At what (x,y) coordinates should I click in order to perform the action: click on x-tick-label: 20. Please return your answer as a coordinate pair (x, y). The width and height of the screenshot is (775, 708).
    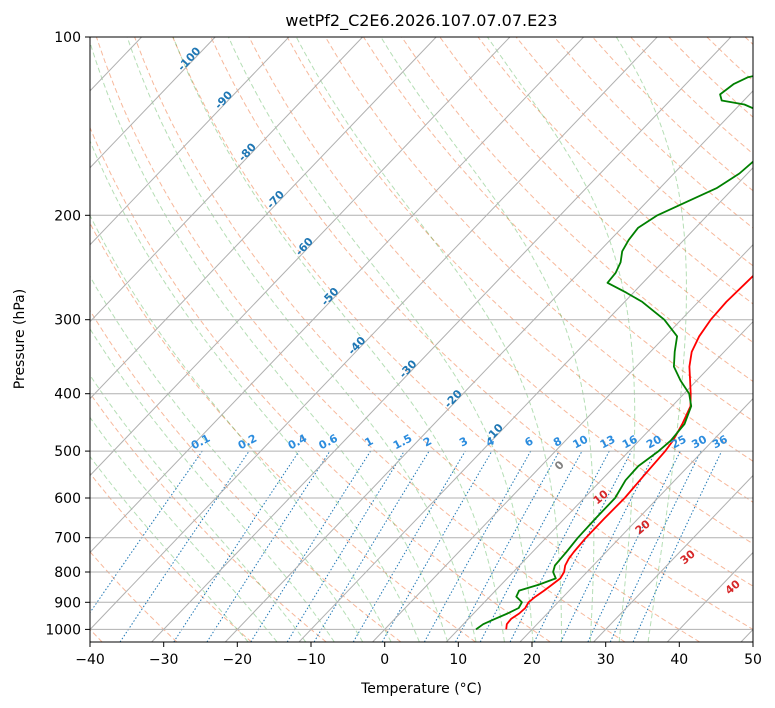
    Looking at the image, I should click on (532, 660).